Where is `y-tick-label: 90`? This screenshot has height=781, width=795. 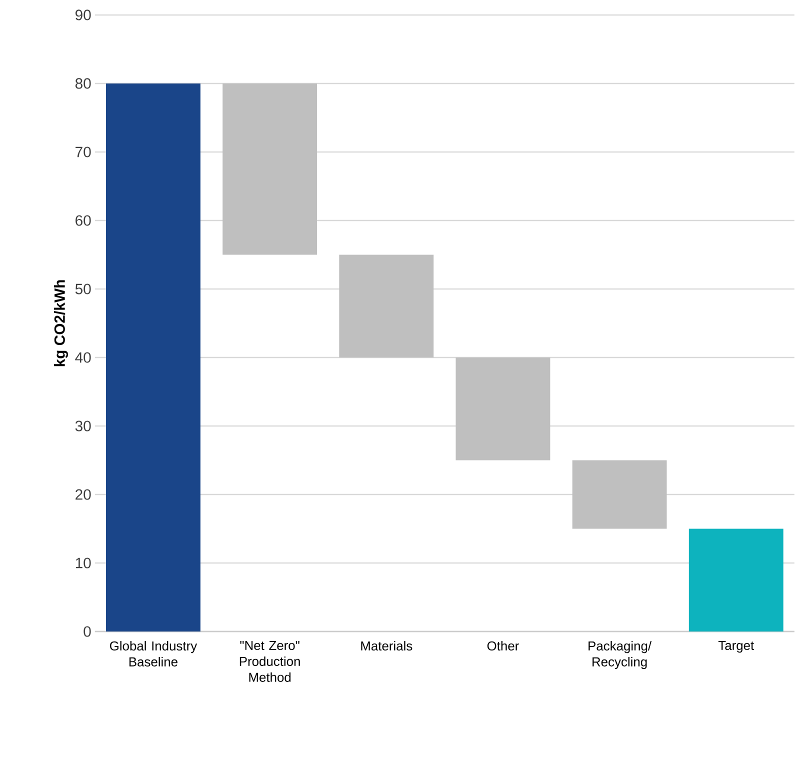
y-tick-label: 90 is located at coordinates (83, 14).